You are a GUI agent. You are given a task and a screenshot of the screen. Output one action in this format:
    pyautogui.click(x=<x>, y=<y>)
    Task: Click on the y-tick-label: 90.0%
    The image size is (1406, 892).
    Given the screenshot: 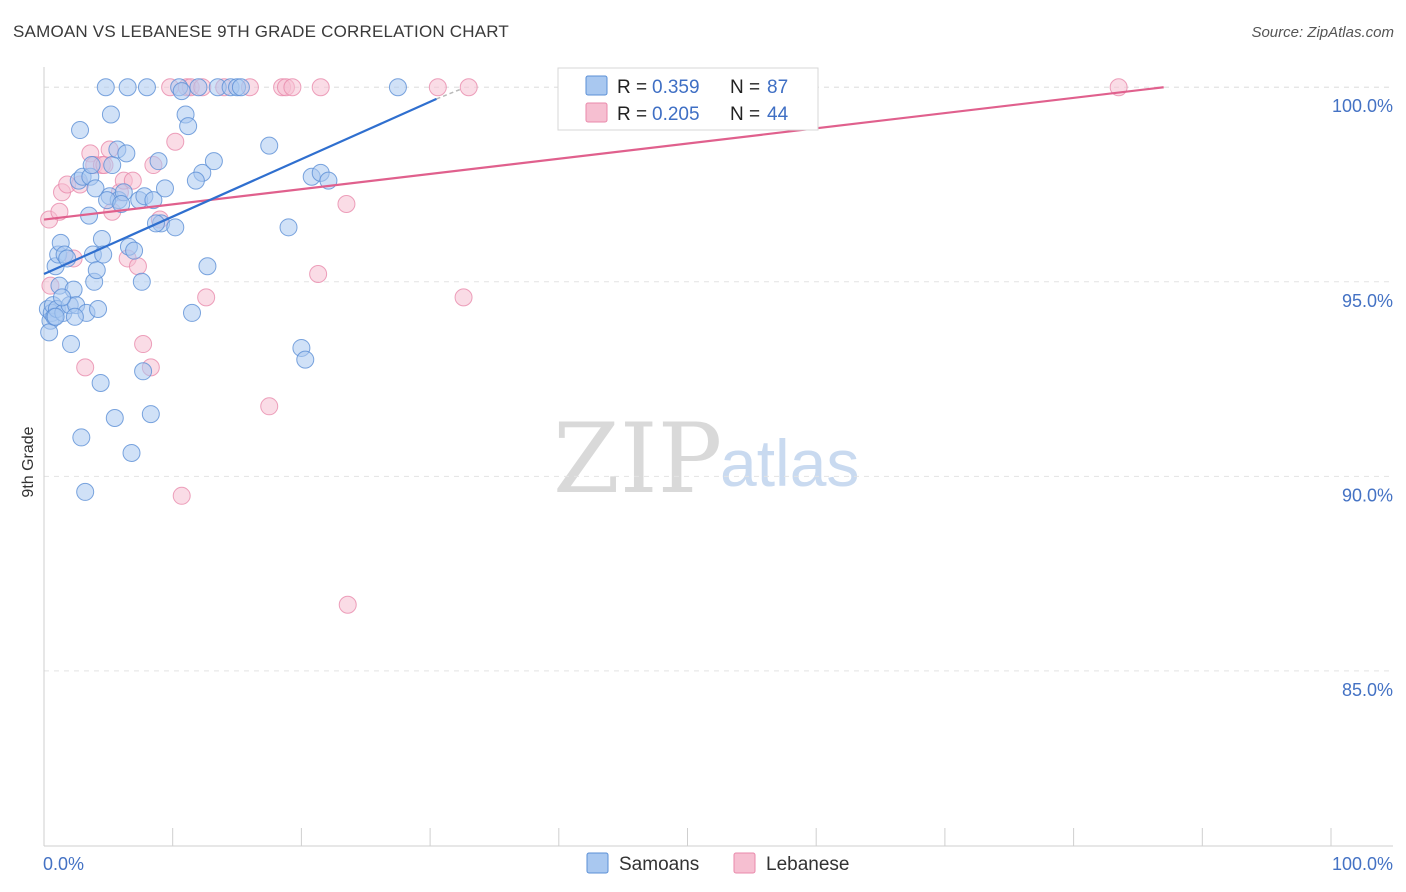 What is the action you would take?
    pyautogui.click(x=1367, y=495)
    